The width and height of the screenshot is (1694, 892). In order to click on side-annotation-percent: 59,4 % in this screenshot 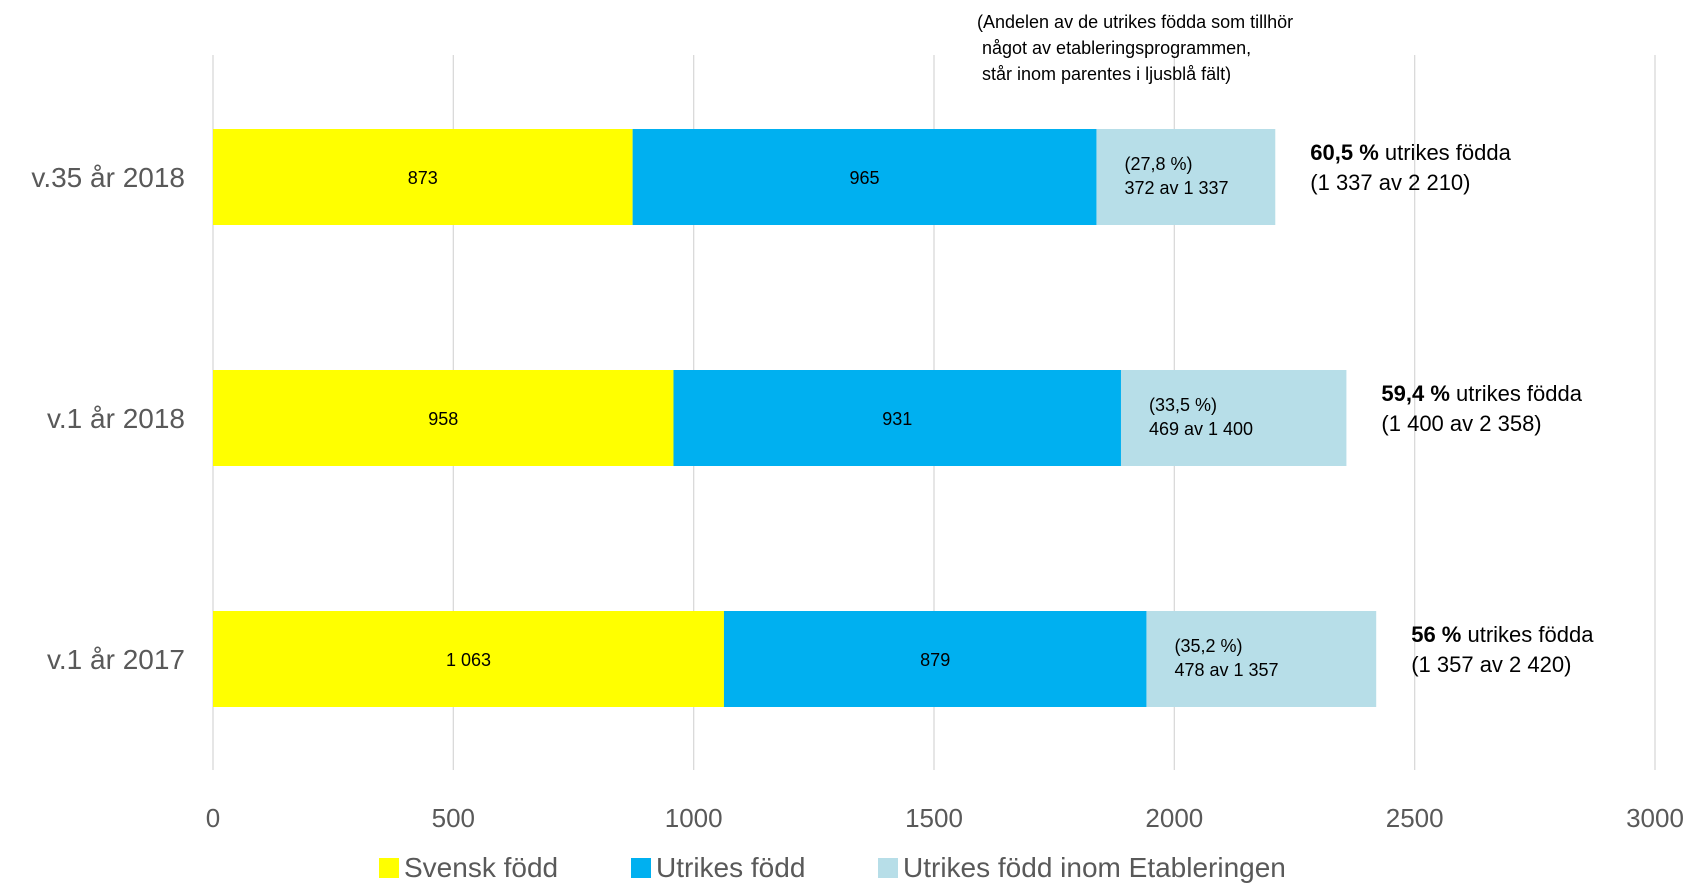, I will do `click(1415, 393)`.